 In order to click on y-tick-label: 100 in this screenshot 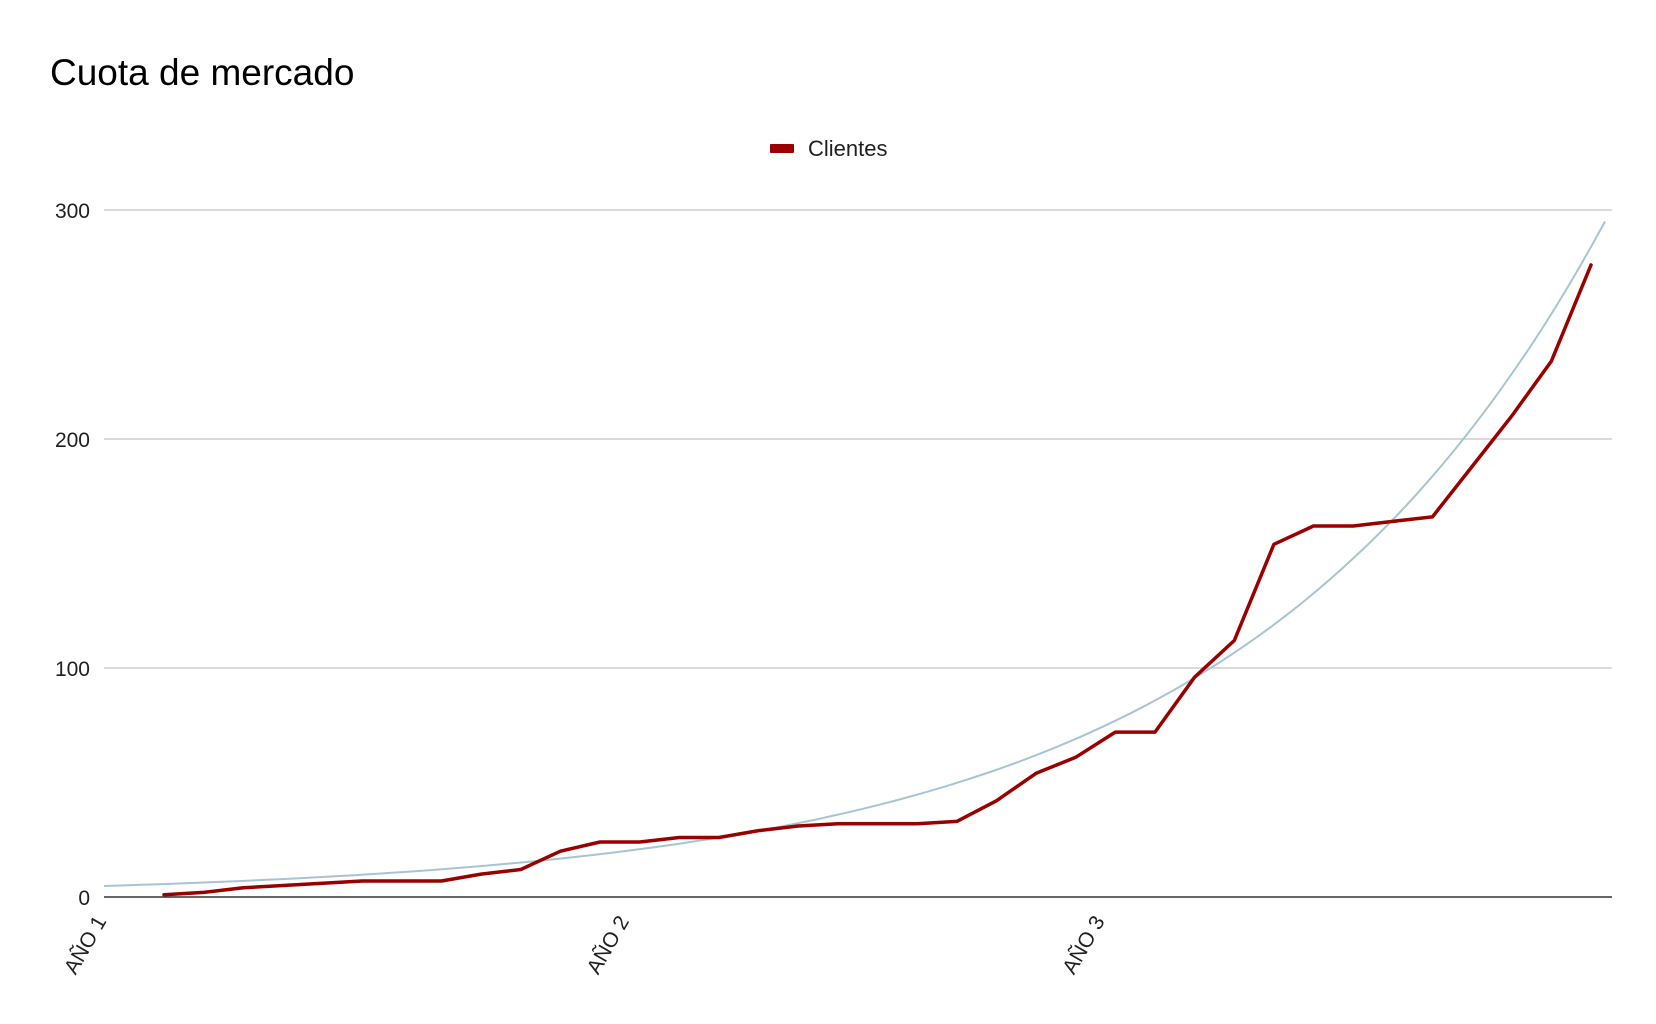, I will do `click(72, 669)`.